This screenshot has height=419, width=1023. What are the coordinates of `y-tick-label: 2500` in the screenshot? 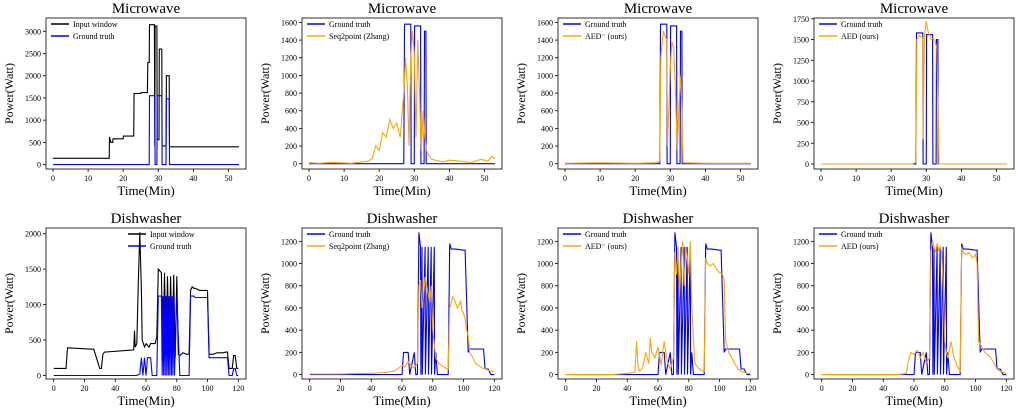 It's located at (33, 54).